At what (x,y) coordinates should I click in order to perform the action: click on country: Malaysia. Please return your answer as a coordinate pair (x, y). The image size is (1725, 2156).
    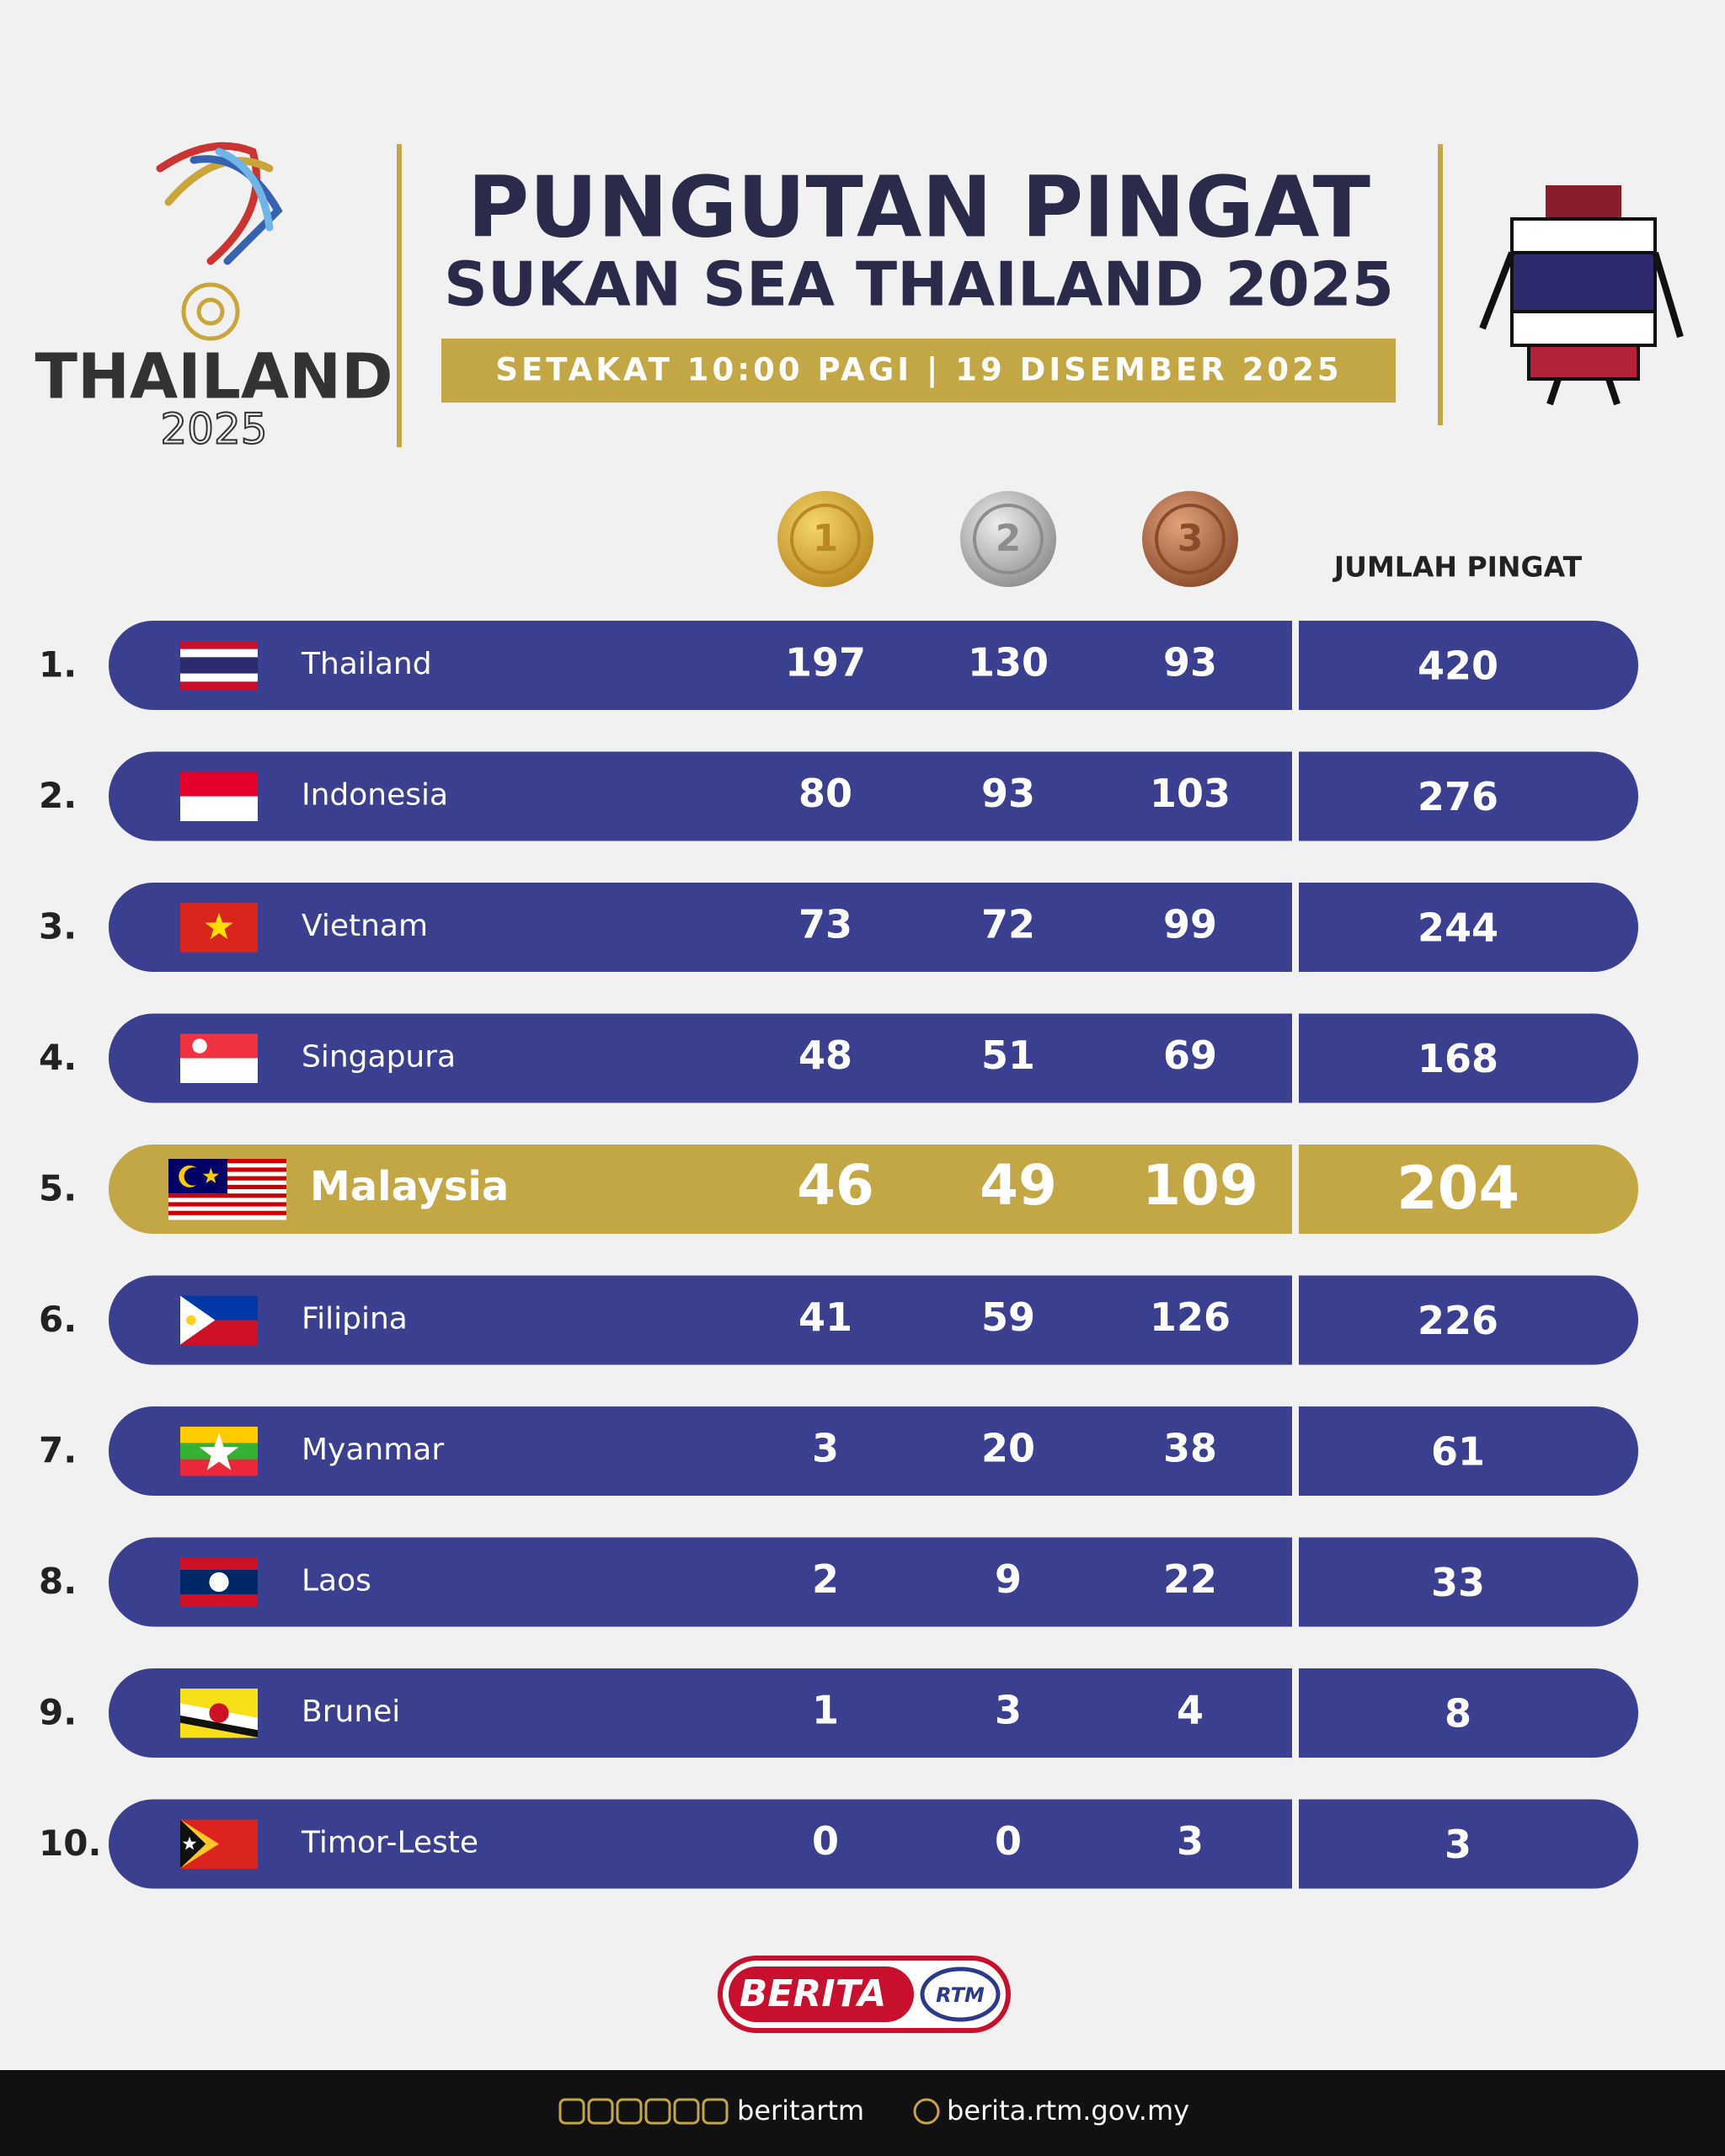
    Looking at the image, I should click on (409, 1186).